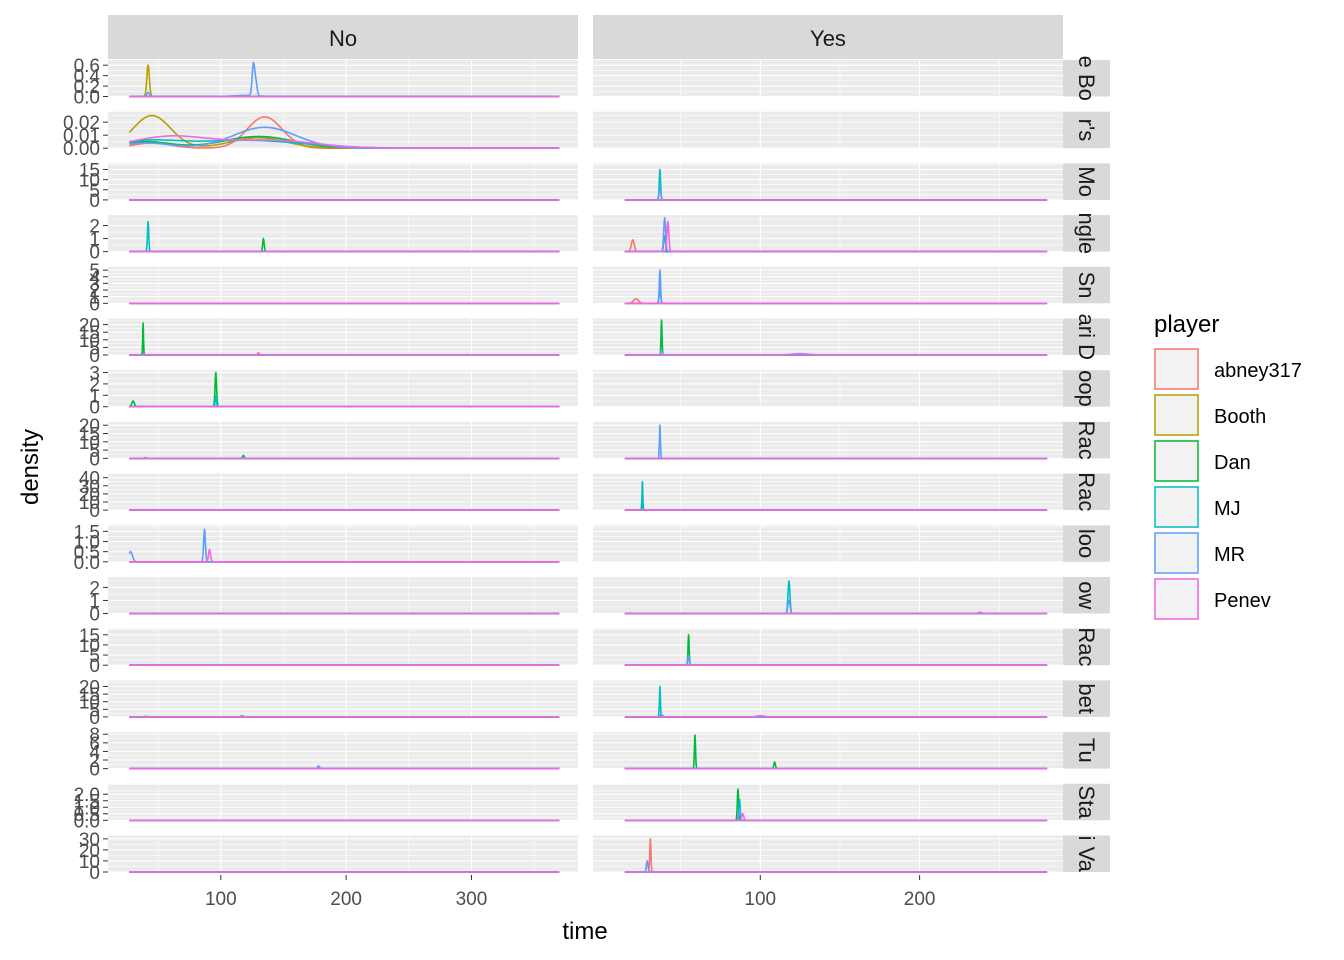 This screenshot has height=960, width=1344. I want to click on y-axis-title: density, so click(30, 467).